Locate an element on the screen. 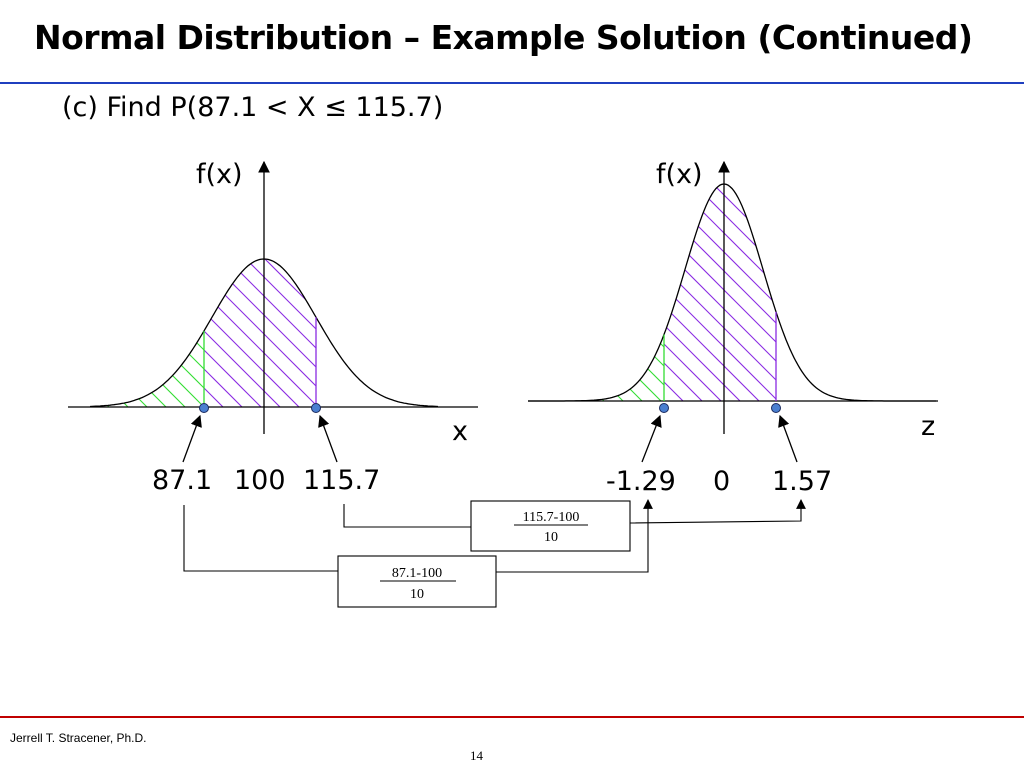 This screenshot has width=1024, height=768. left-lower-point is located at coordinates (204, 408).